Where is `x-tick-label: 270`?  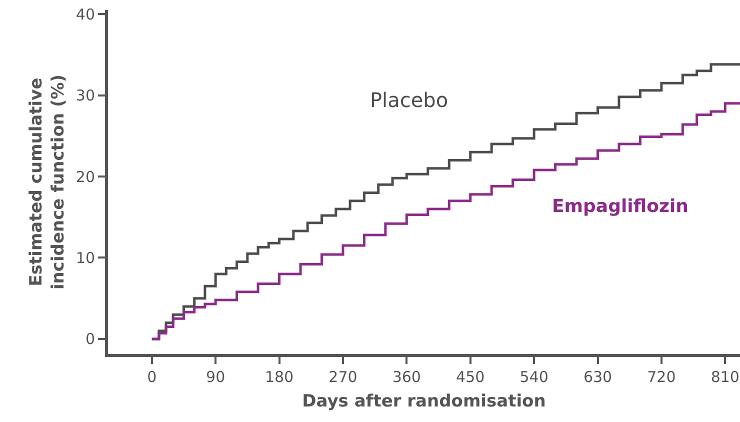
x-tick-label: 270 is located at coordinates (343, 377).